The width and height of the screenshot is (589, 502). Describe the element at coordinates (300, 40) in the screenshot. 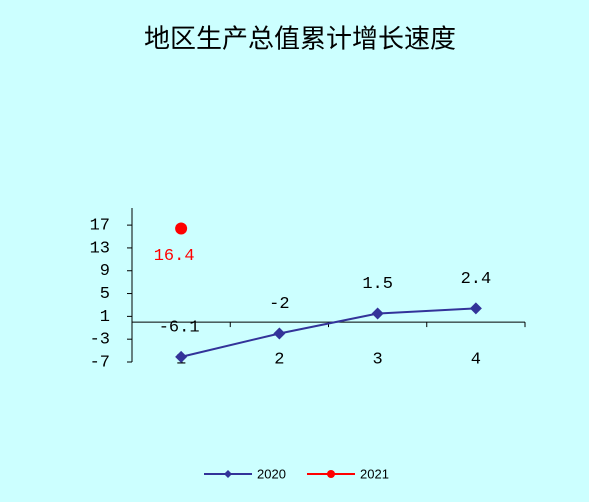

I see `chart-title: 地区生产总值累计增长速度` at that location.